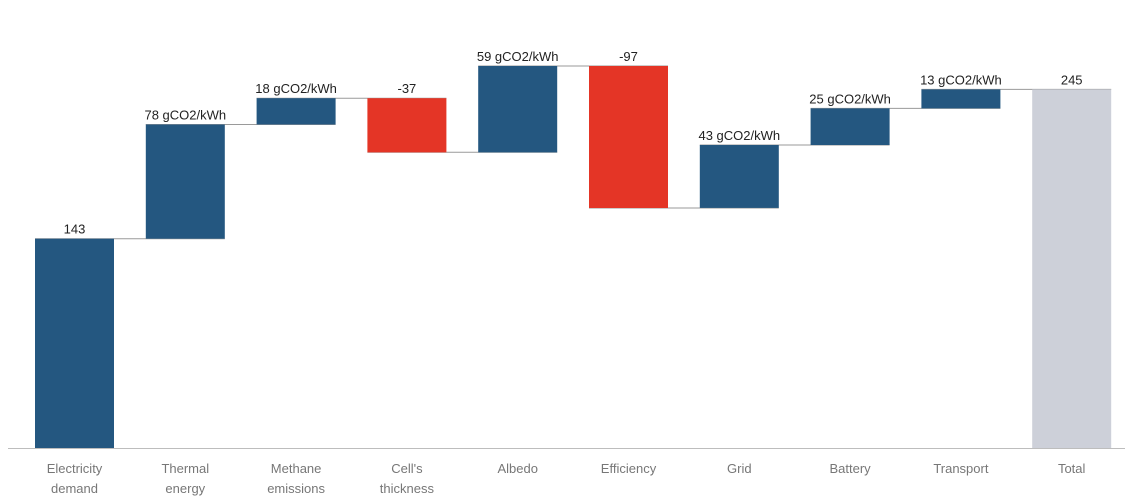 The image size is (1133, 503). I want to click on category-label-5: Albedo, so click(517, 468).